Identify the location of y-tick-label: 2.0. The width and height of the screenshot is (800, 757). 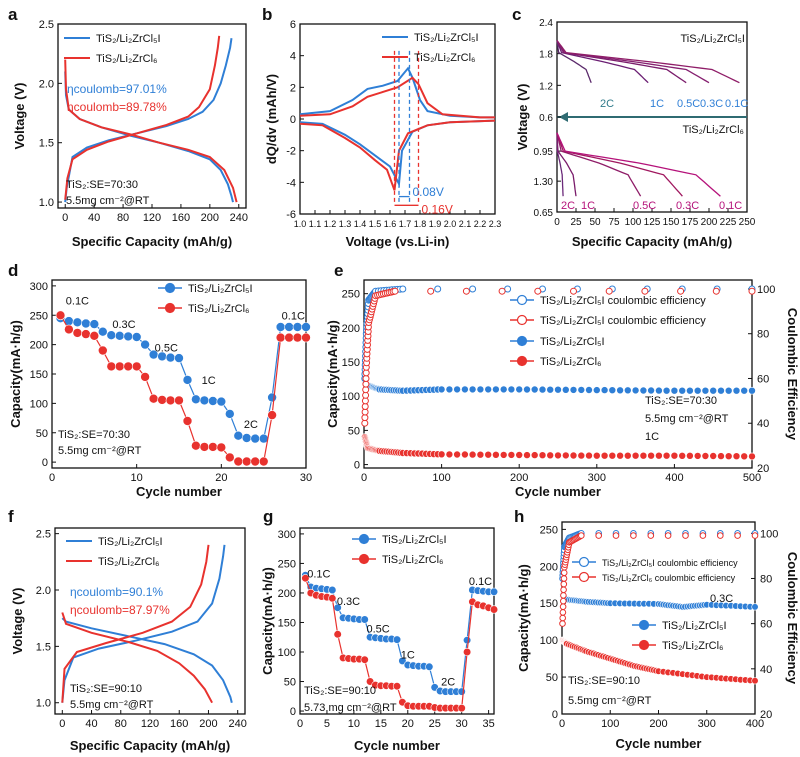
(43, 591).